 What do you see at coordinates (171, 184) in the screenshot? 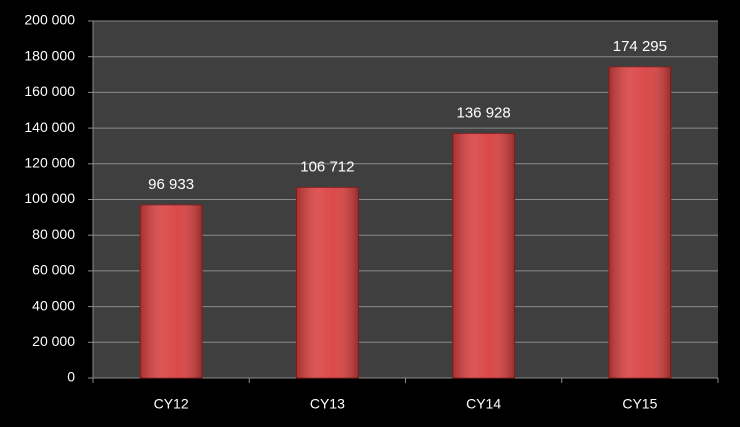
I see `data-label: 96 933` at bounding box center [171, 184].